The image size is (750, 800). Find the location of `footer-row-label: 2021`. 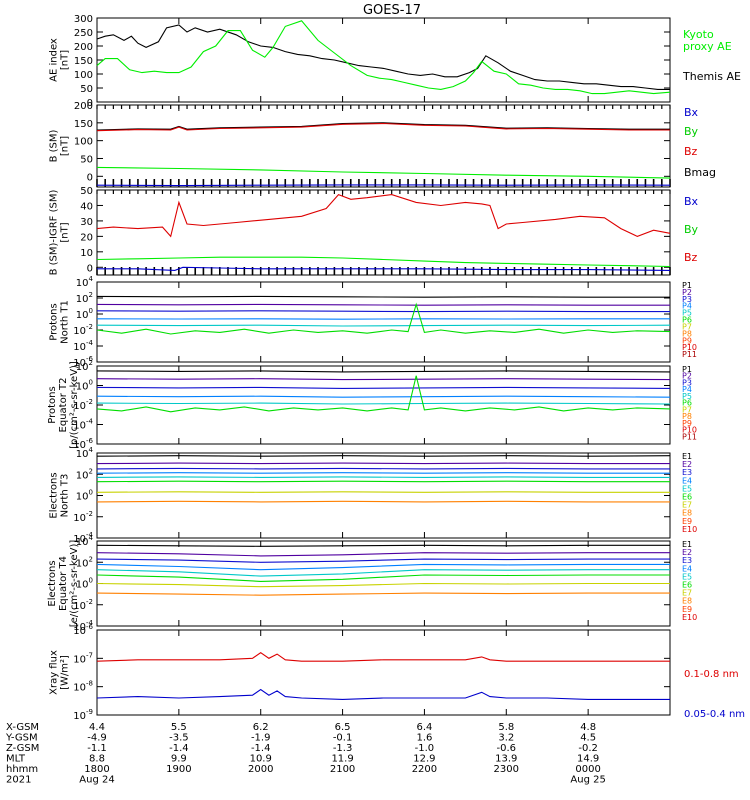

footer-row-label: 2021 is located at coordinates (18, 780).